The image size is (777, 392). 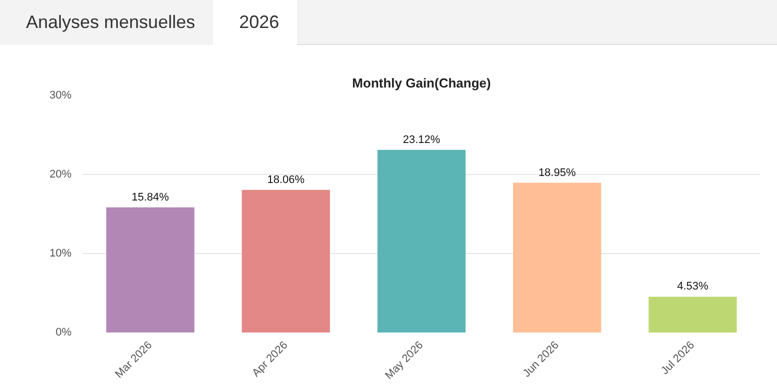 I want to click on y-tick-label: 10%, so click(x=60, y=254).